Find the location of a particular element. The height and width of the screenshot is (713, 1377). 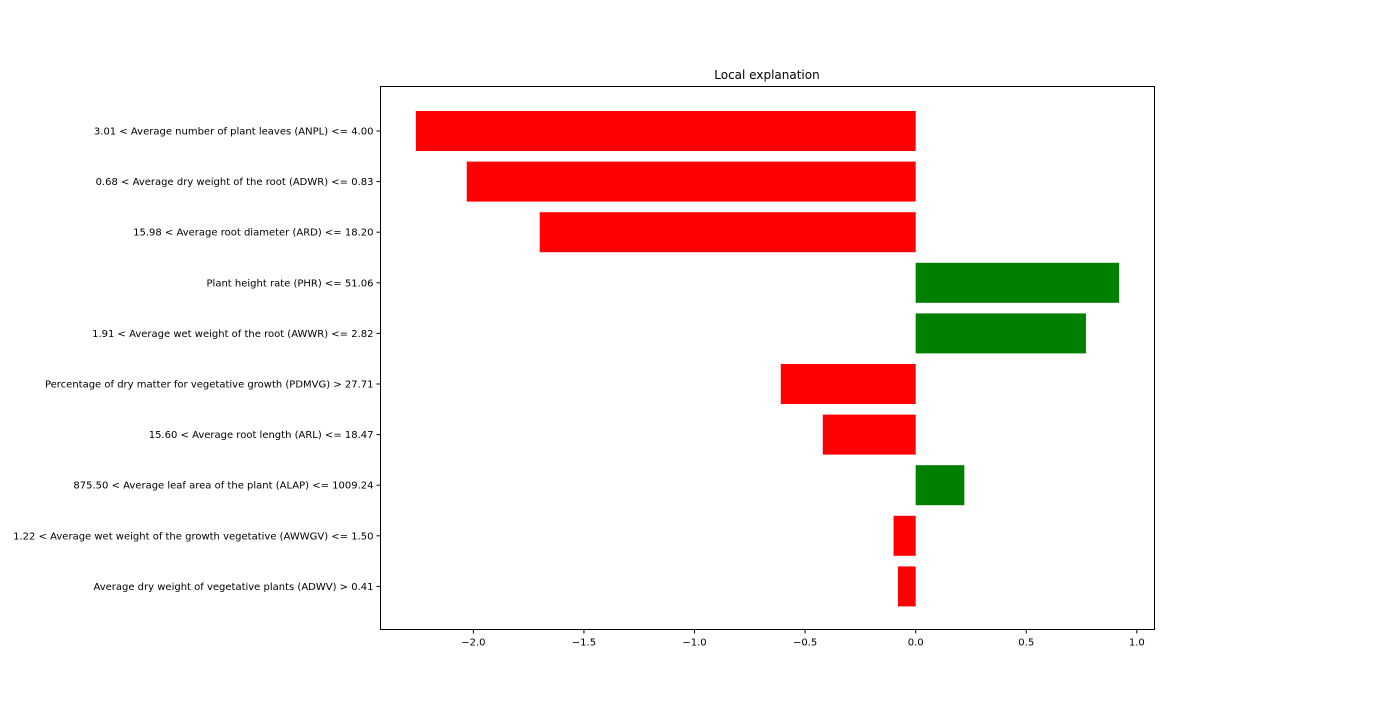

x-tick-label: −2.0 is located at coordinates (473, 643).